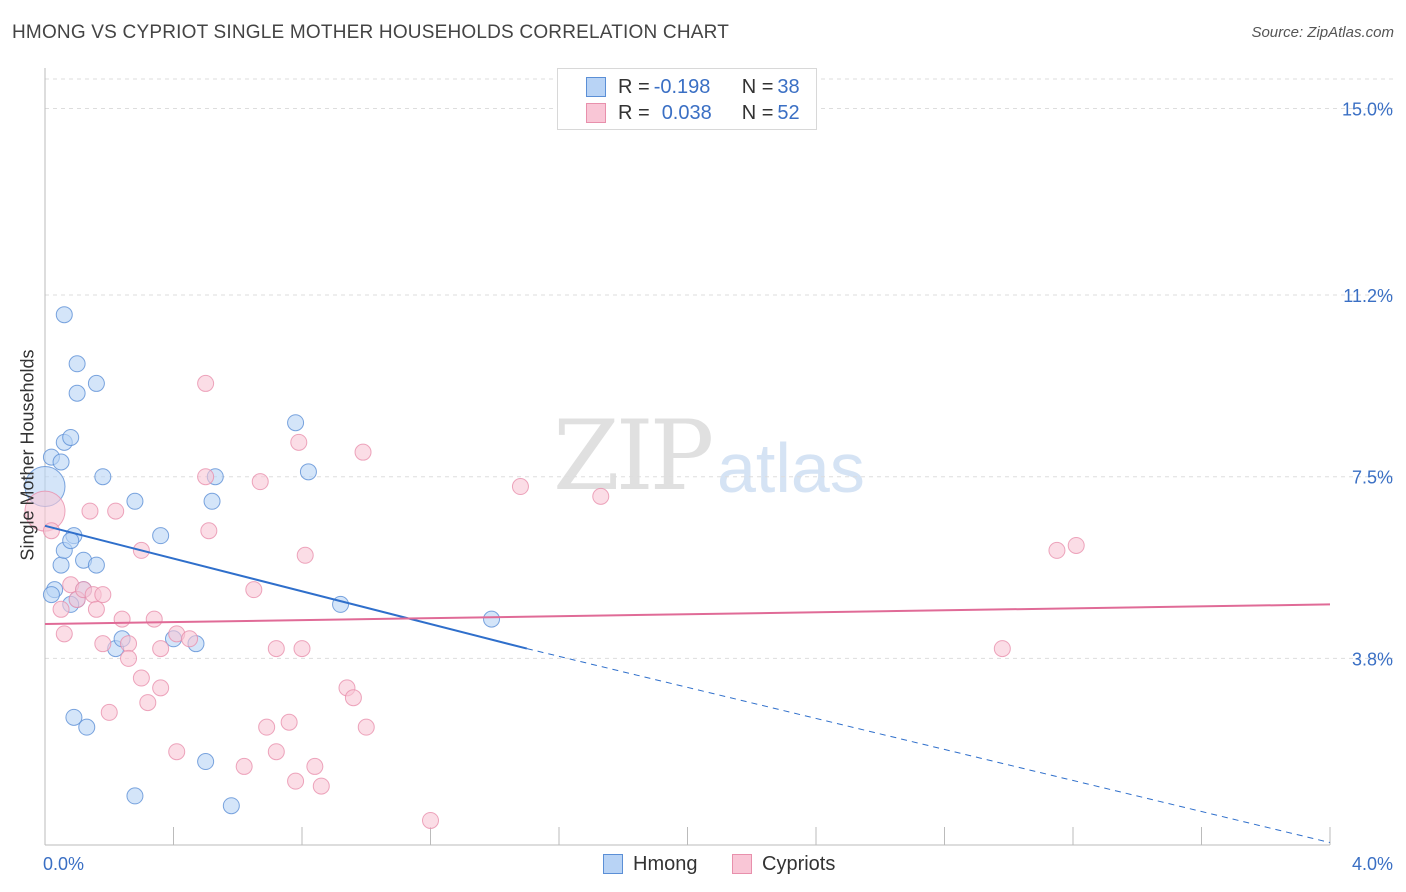 This screenshot has width=1406, height=892. Describe the element at coordinates (286, 587) in the screenshot. I see `hmong-trend-line` at that location.